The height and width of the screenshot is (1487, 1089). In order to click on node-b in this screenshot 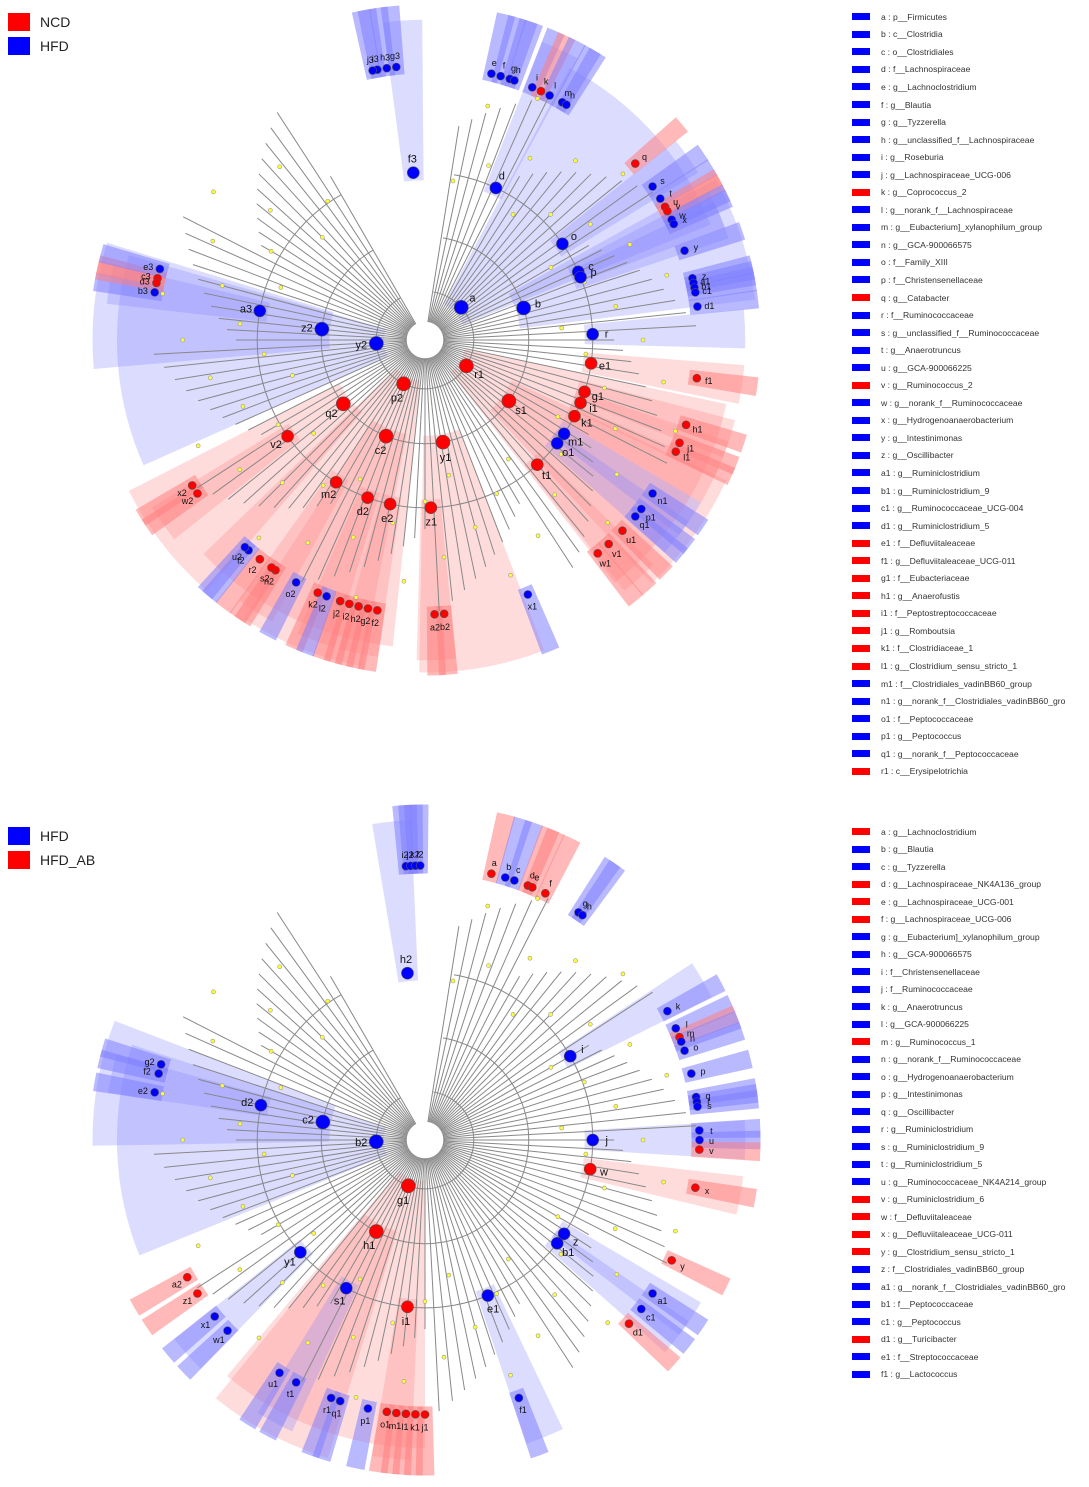, I will do `click(523, 308)`.